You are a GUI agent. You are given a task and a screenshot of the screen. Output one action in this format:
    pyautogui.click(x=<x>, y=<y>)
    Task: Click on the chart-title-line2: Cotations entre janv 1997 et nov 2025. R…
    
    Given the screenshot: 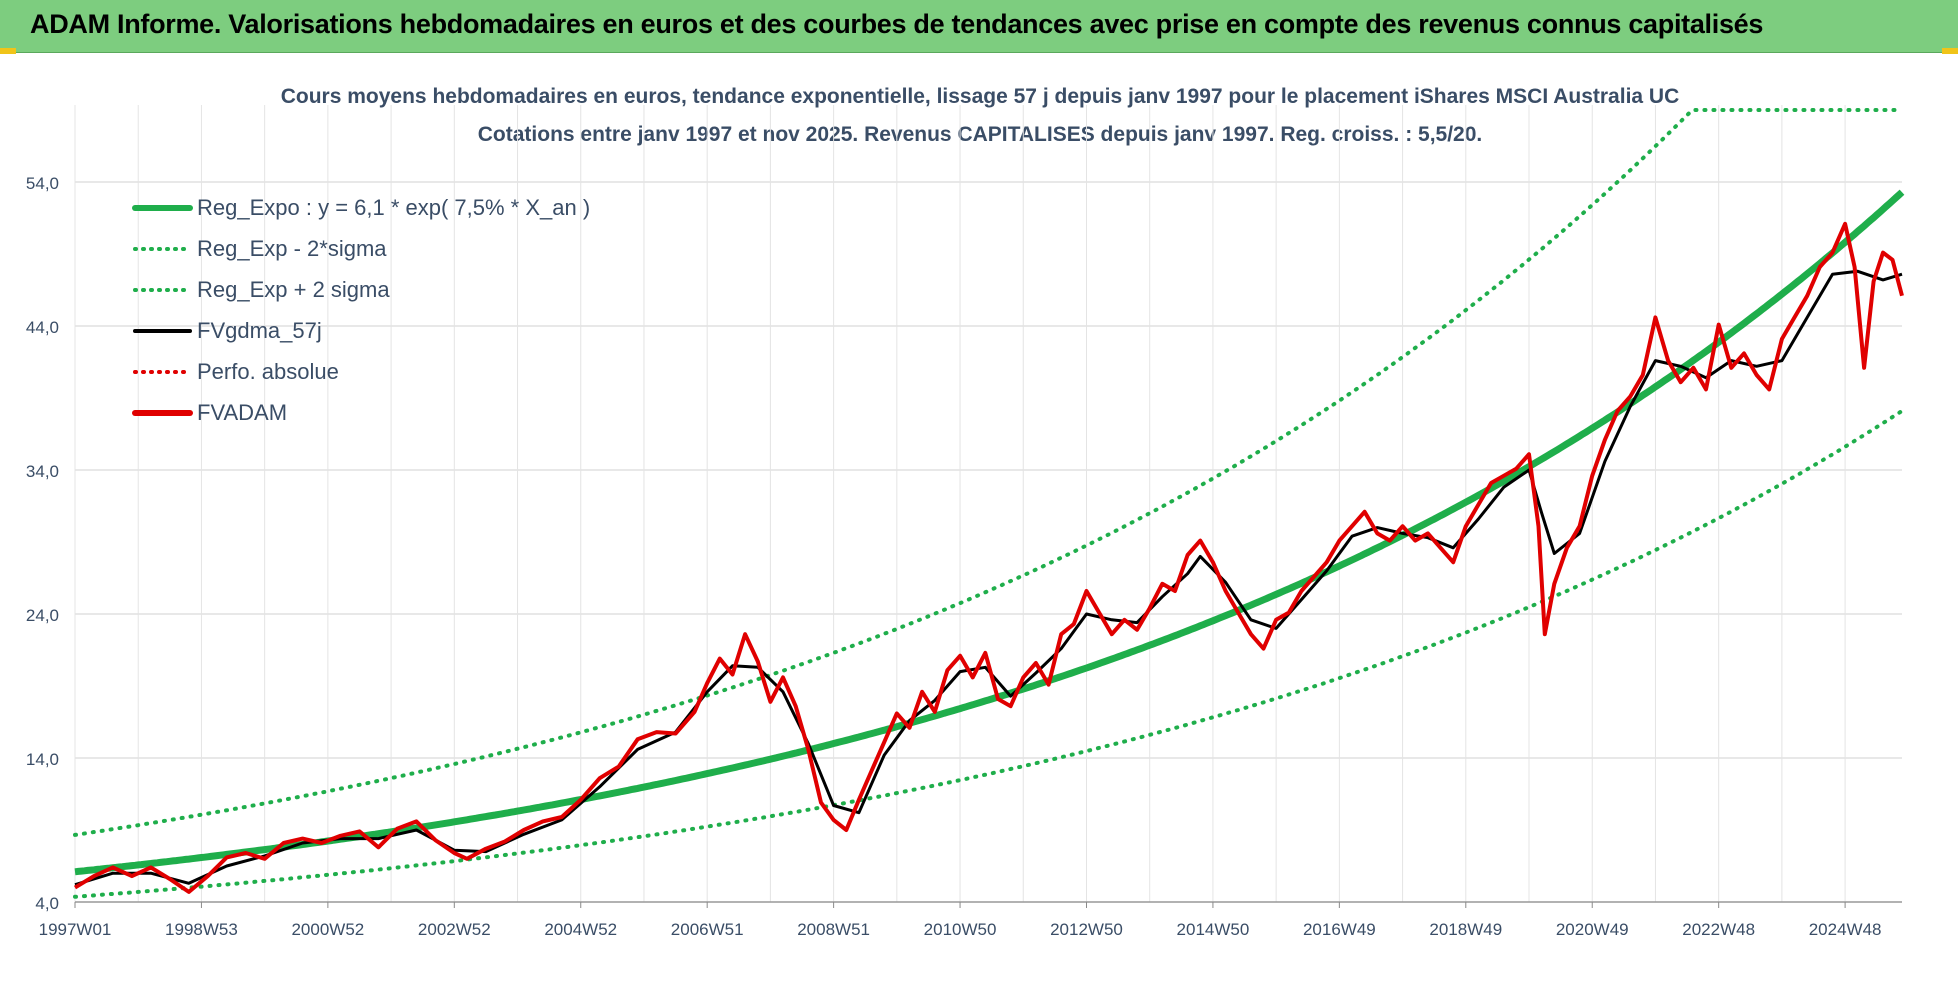 What is the action you would take?
    pyautogui.click(x=980, y=134)
    